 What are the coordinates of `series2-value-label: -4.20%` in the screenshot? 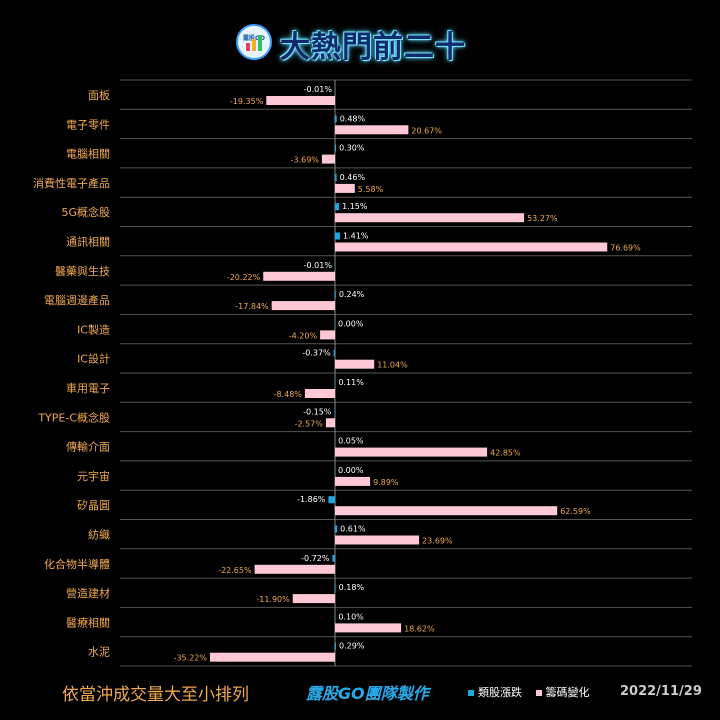 It's located at (303, 335).